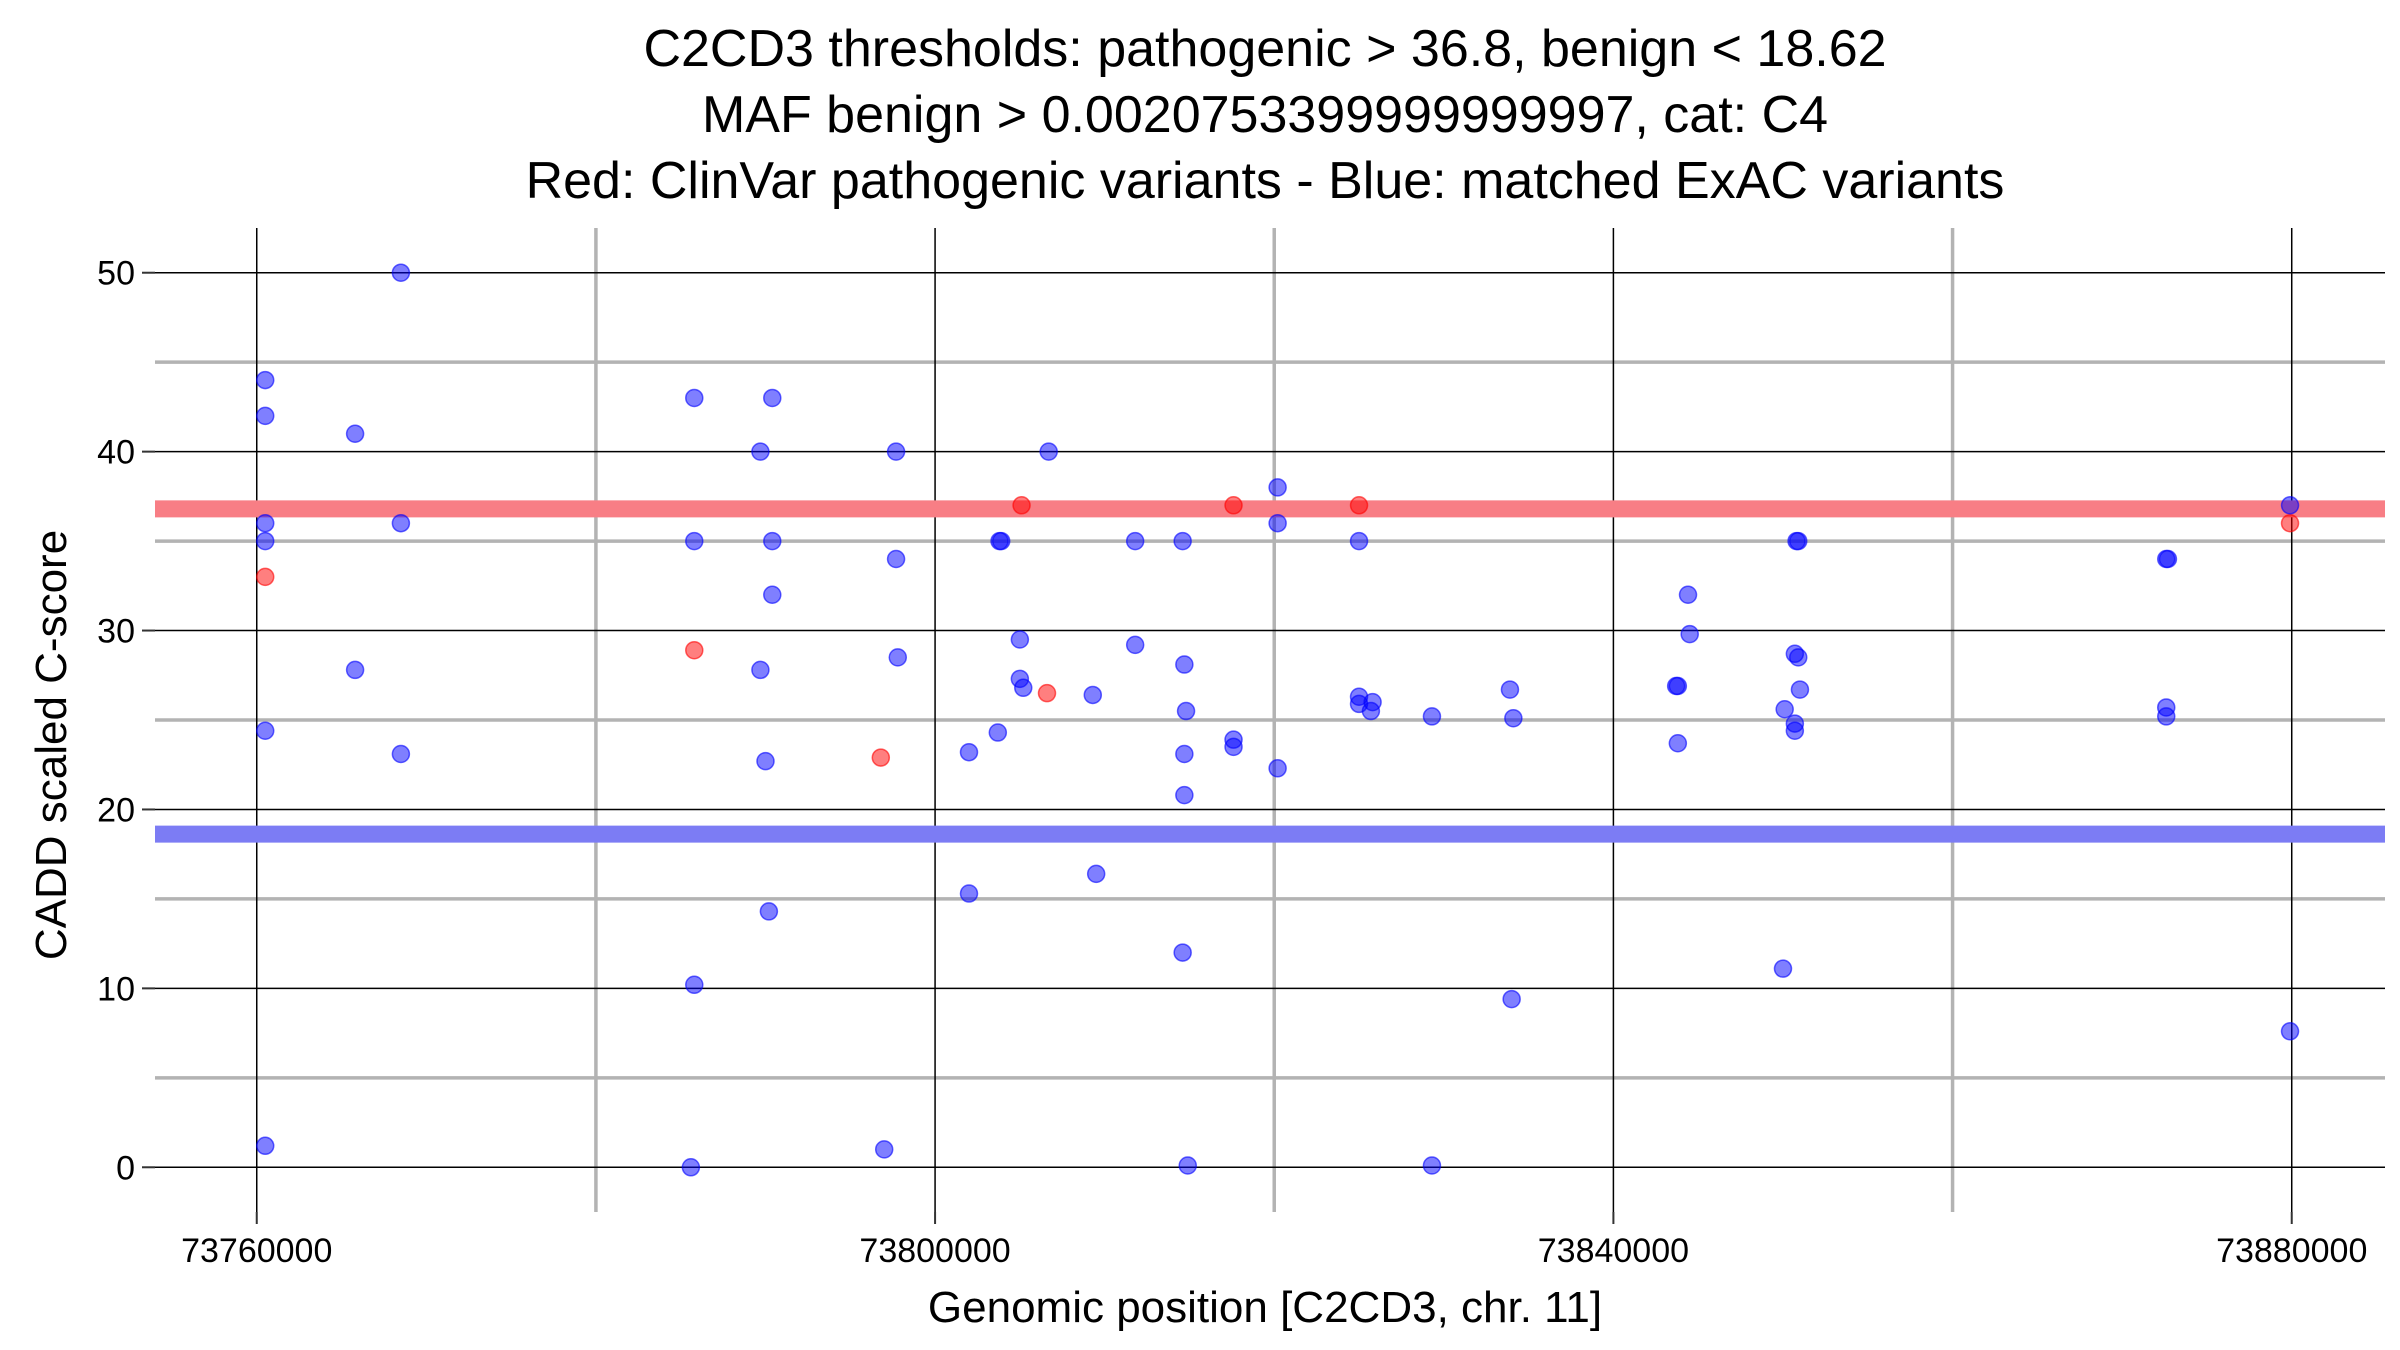 The width and height of the screenshot is (2400, 1350). What do you see at coordinates (116, 632) in the screenshot?
I see `y-tick-label-3: 30` at bounding box center [116, 632].